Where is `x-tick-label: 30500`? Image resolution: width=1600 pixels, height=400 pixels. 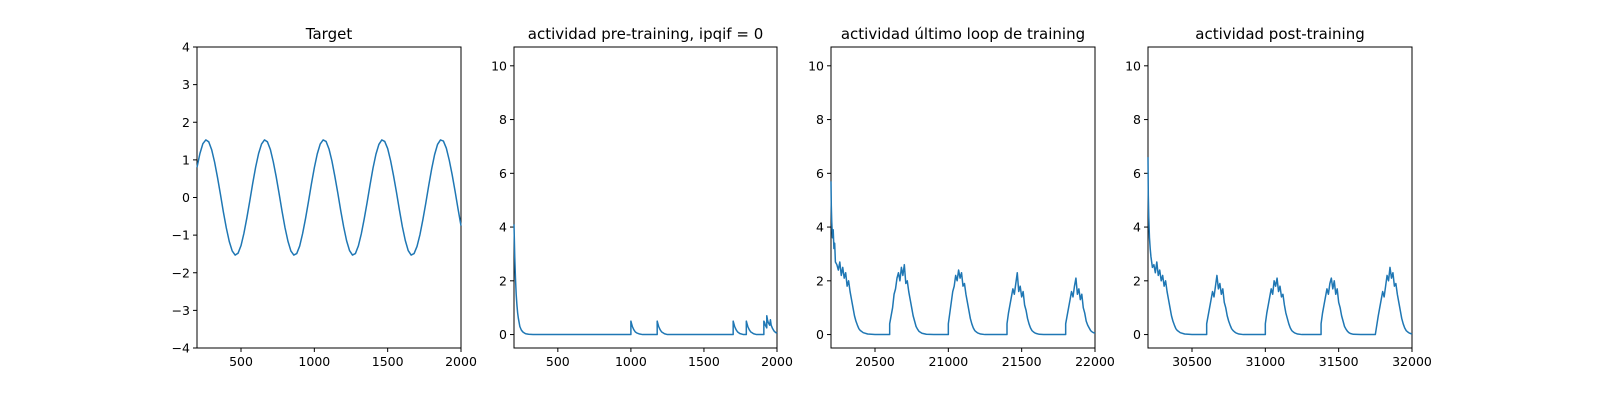
x-tick-label: 30500 is located at coordinates (1192, 361).